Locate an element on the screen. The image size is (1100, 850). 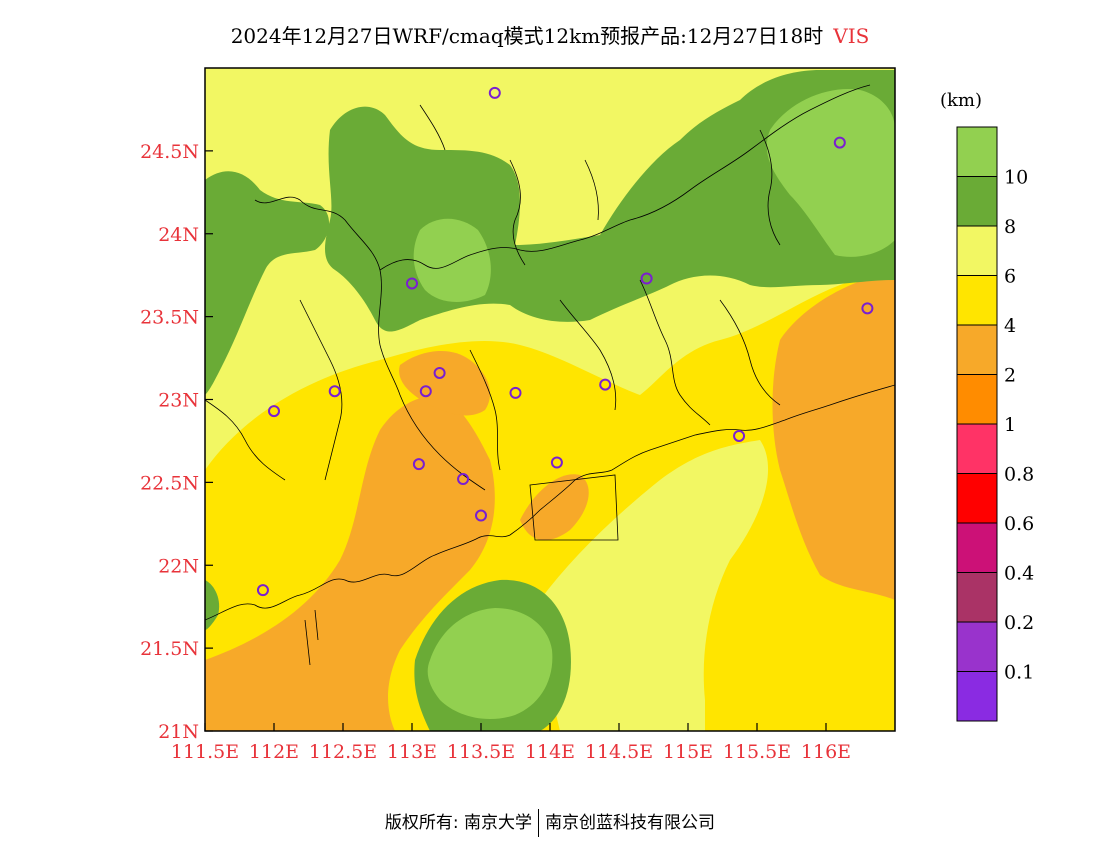
vis-over-10km-north-area is located at coordinates (452, 260).